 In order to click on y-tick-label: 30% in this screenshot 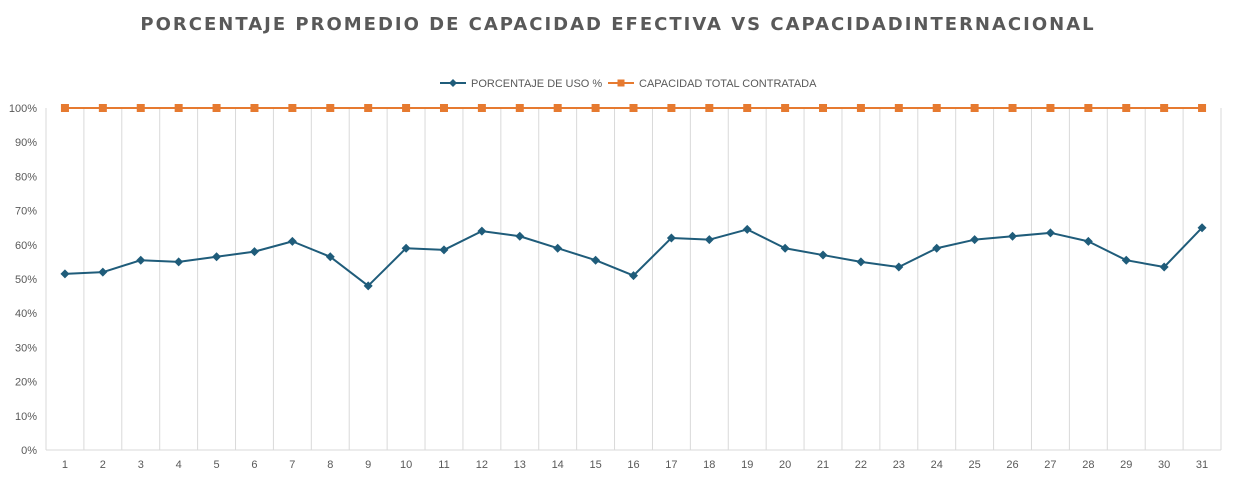, I will do `click(26, 348)`.